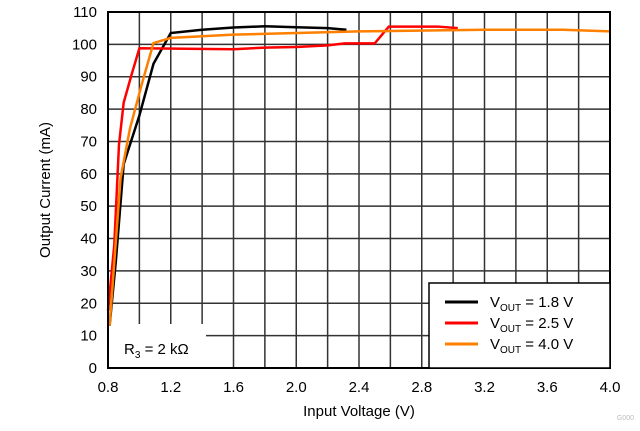 Image resolution: width=640 pixels, height=431 pixels. I want to click on y-tick-label: 70, so click(88, 141).